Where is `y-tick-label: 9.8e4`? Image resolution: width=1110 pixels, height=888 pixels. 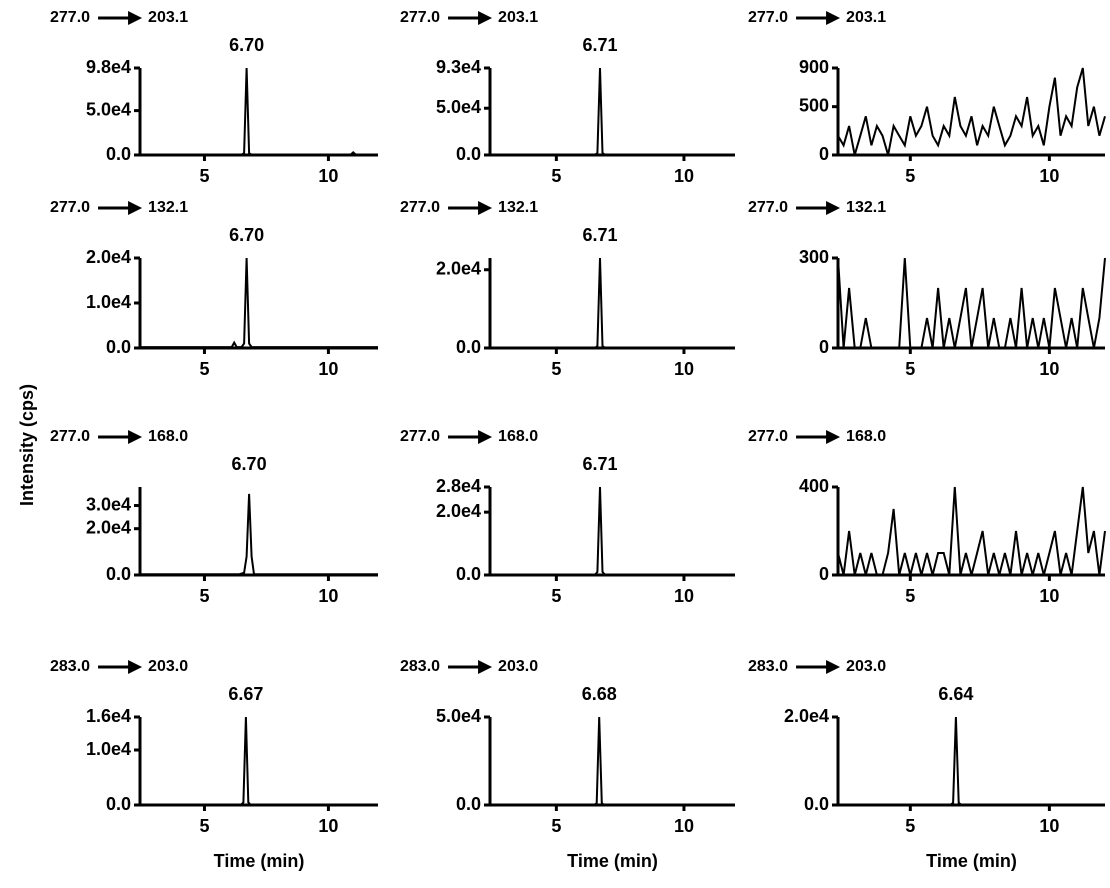 y-tick-label: 9.8e4 is located at coordinates (108, 67).